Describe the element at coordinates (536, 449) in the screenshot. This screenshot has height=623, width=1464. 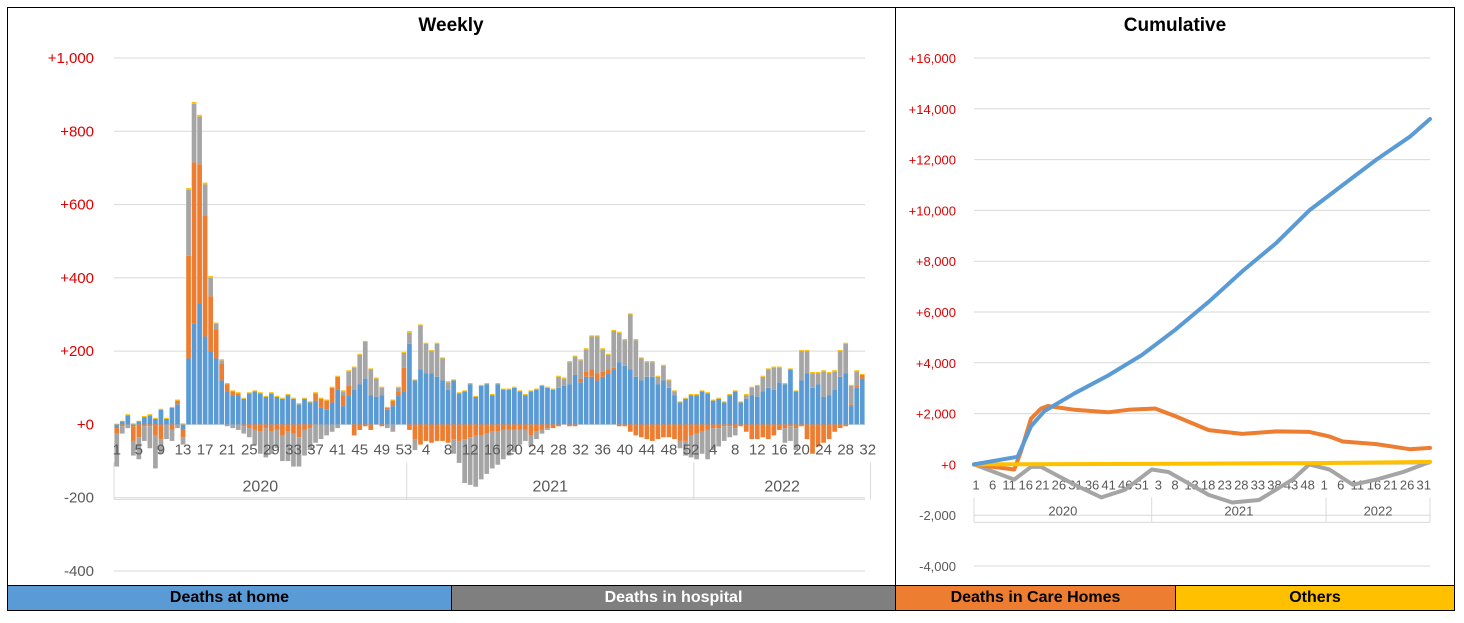
I see `weekly-x-tick-label: 24` at that location.